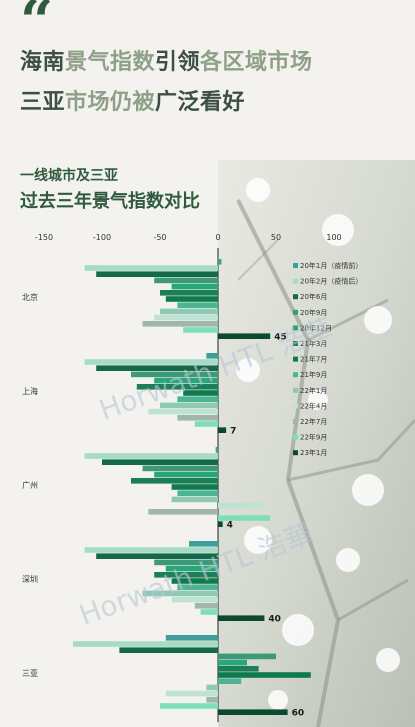 This screenshot has width=415, height=727. Describe the element at coordinates (102, 237) in the screenshot. I see `x-tick-label: -100` at that location.